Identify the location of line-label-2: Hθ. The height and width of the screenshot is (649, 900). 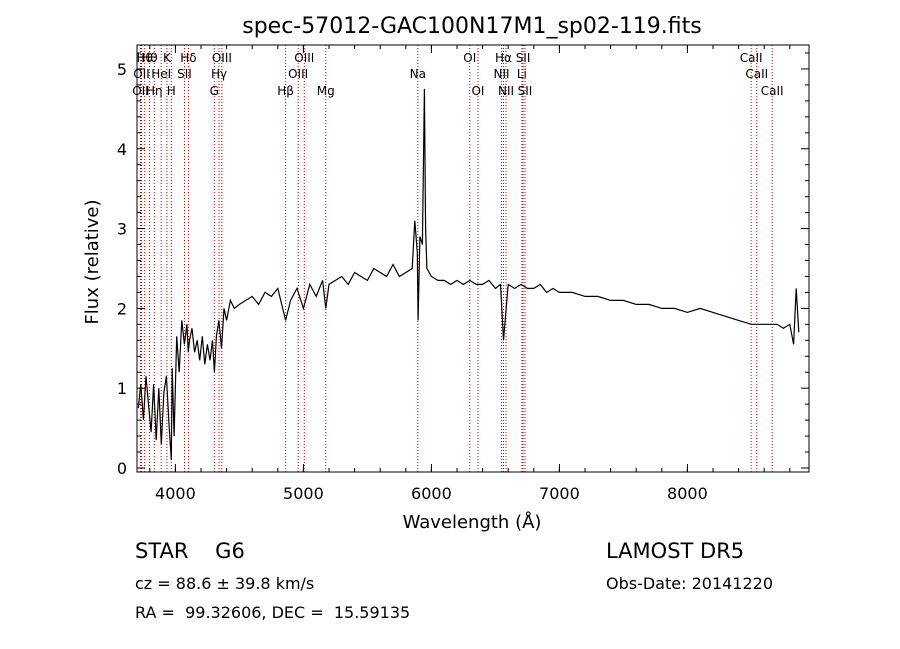
(144, 58).